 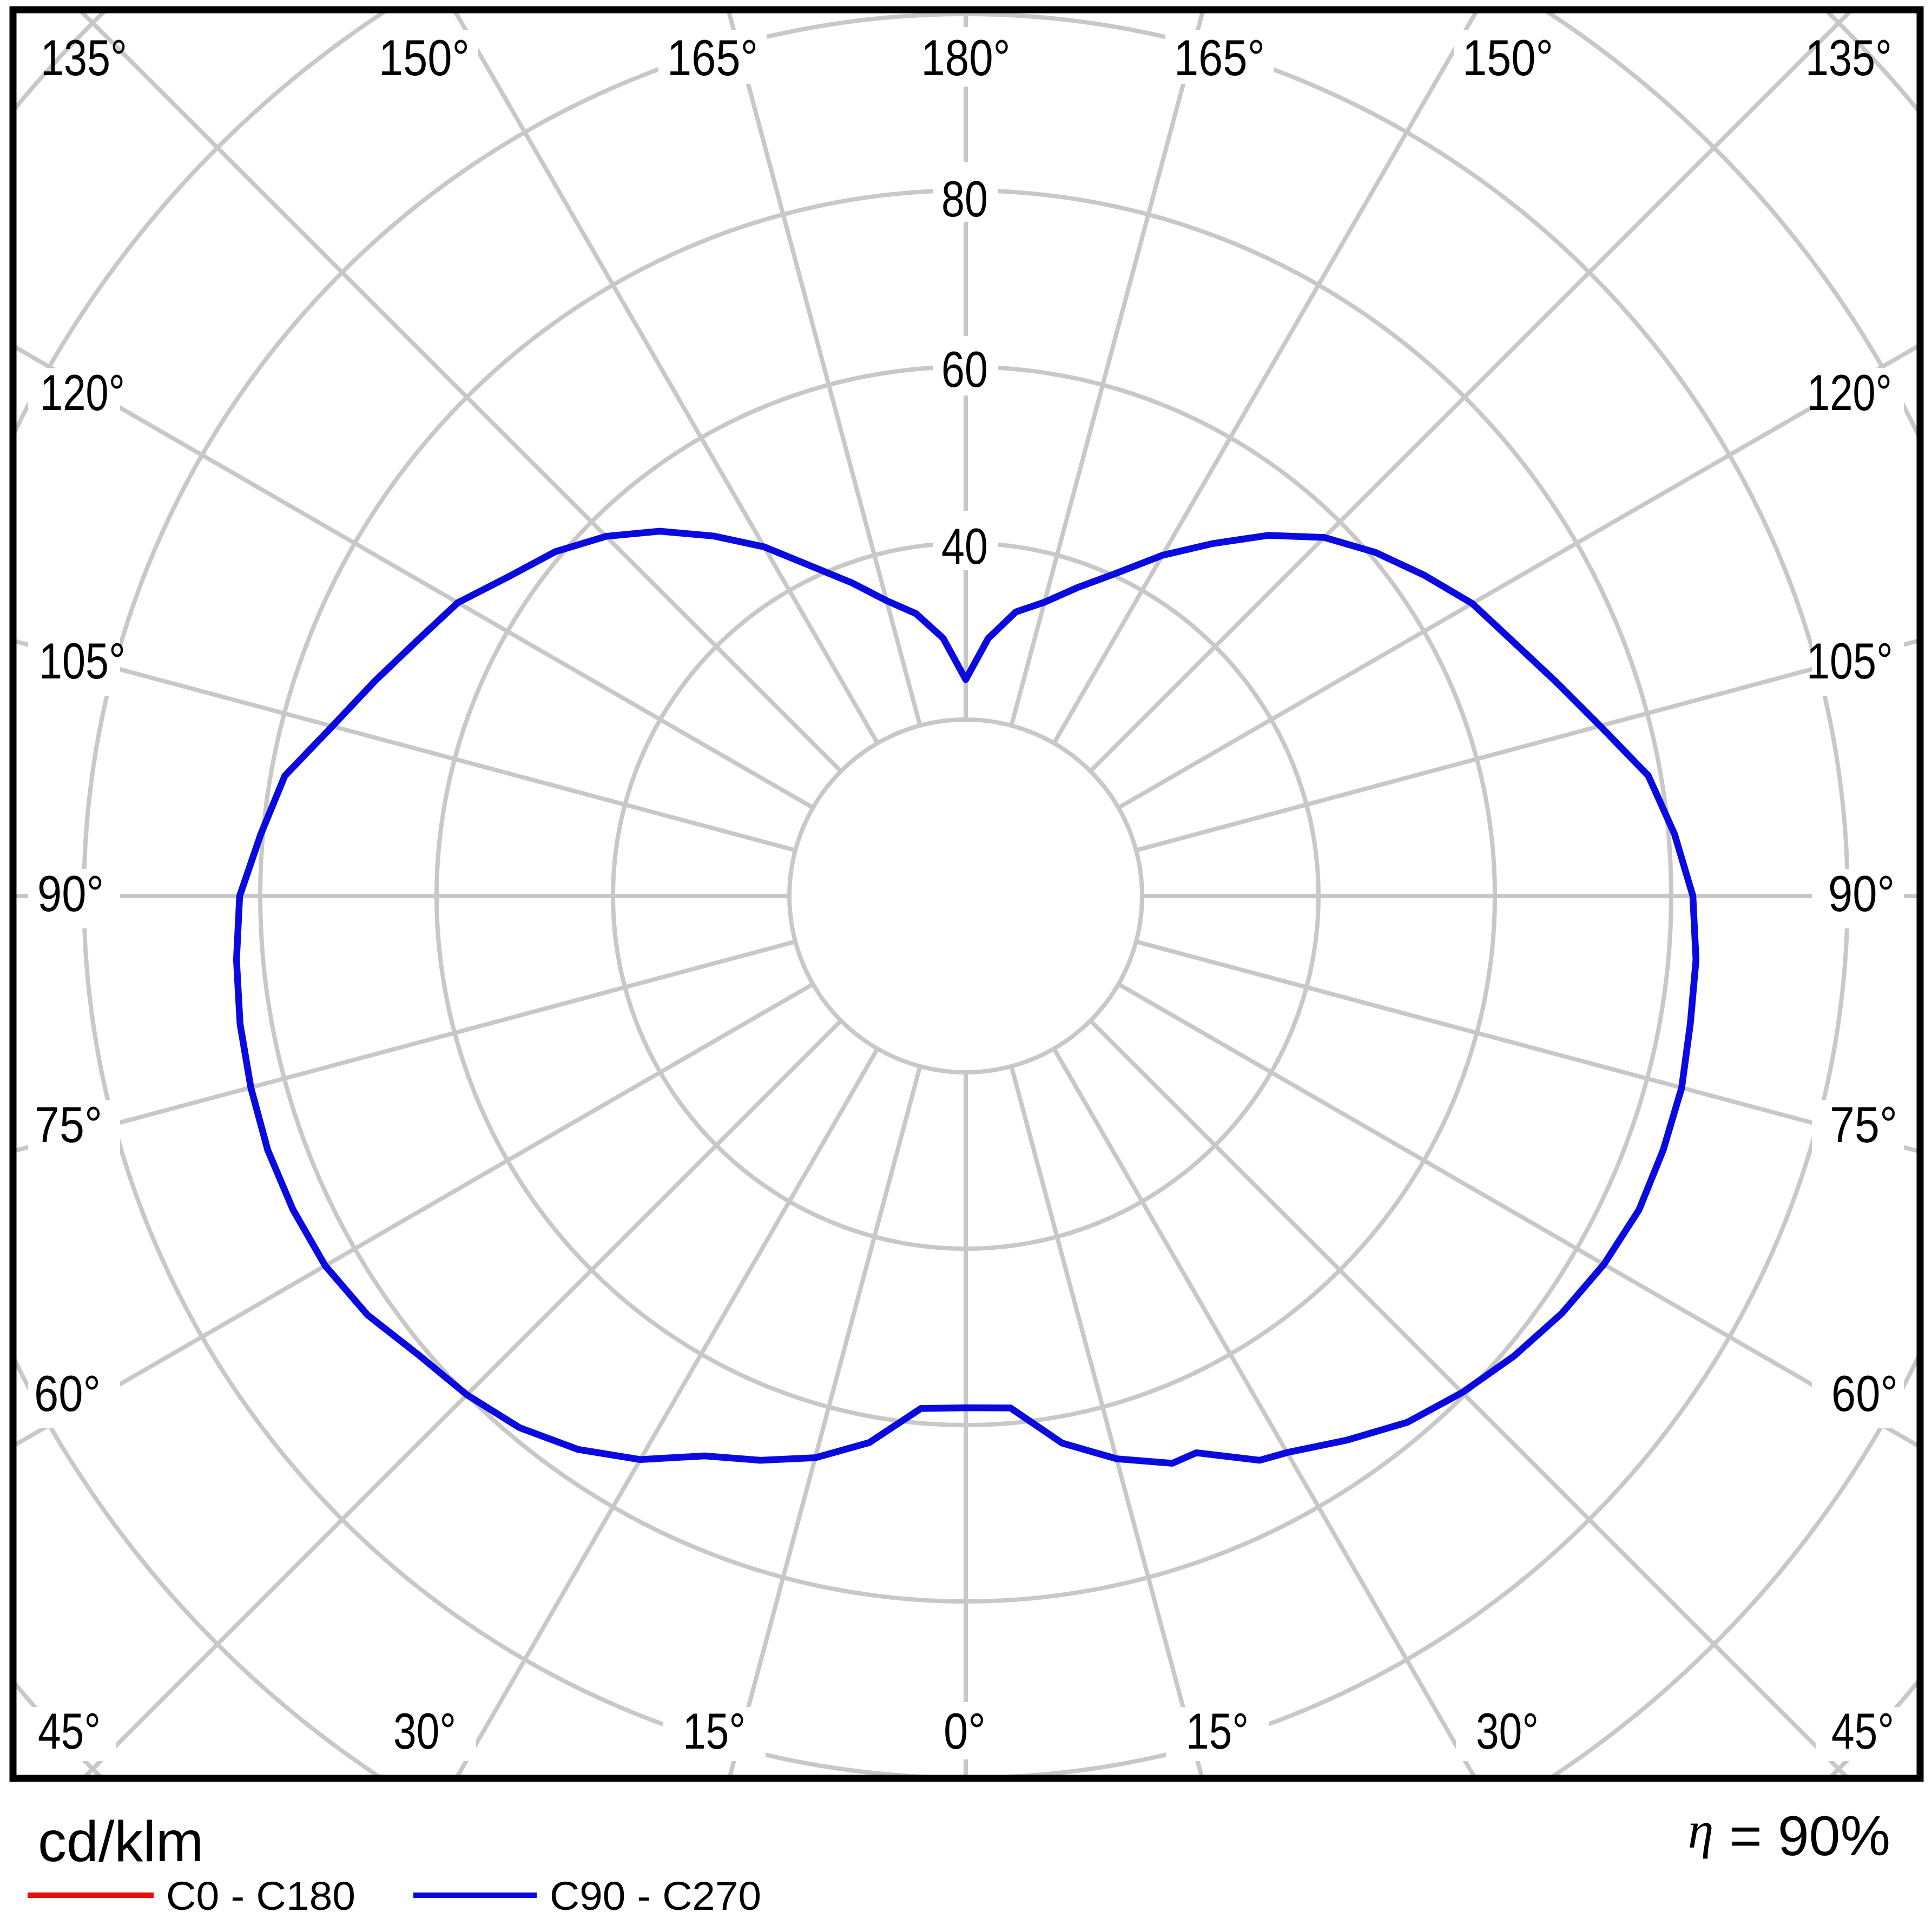 I want to click on svg-text: 40, so click(x=964, y=546).